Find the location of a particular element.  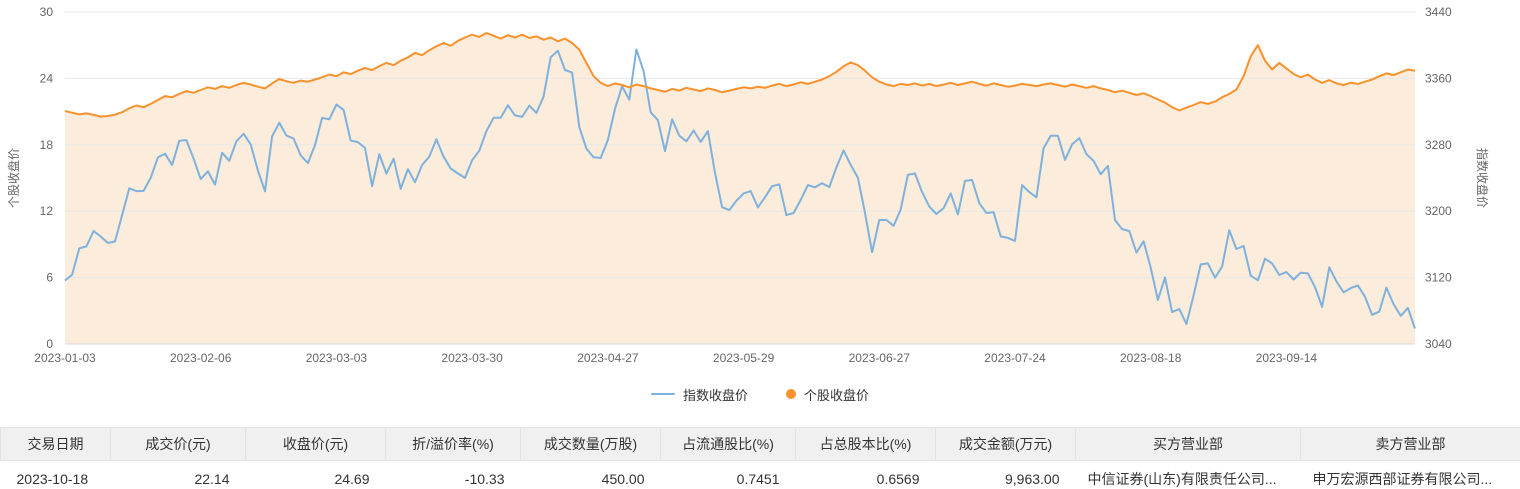

x-axis-tick: 2023-04-27 is located at coordinates (608, 358).